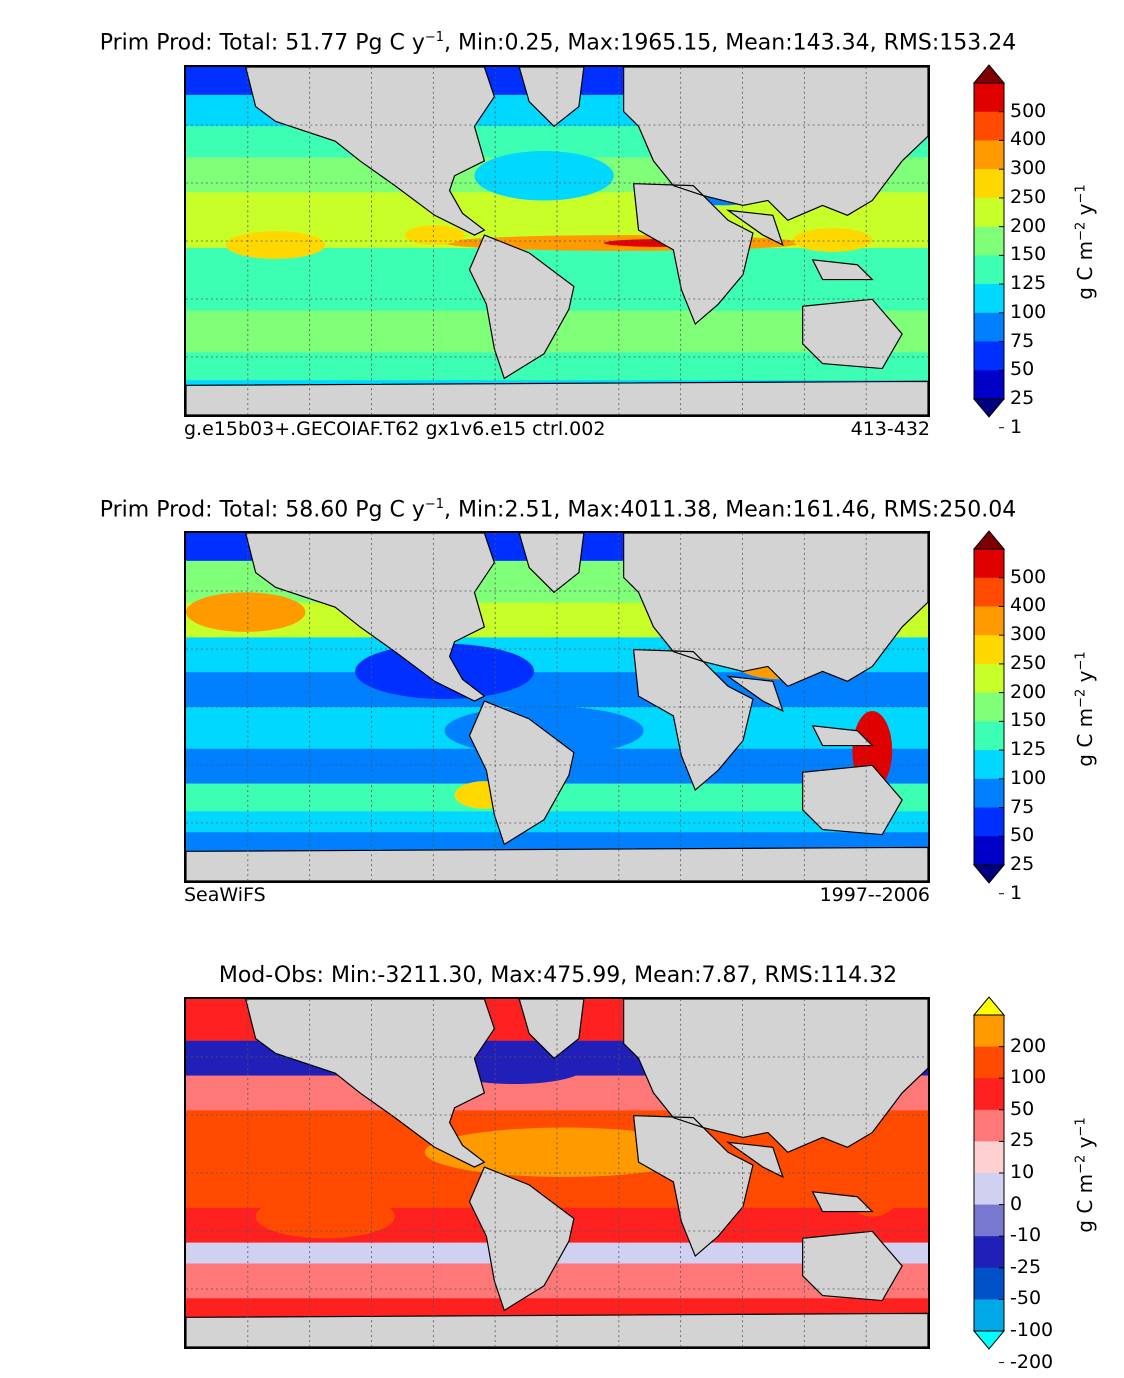 Image resolution: width=1124 pixels, height=1378 pixels. Describe the element at coordinates (225, 895) in the screenshot. I see `footer-left: SeaWiFS` at that location.